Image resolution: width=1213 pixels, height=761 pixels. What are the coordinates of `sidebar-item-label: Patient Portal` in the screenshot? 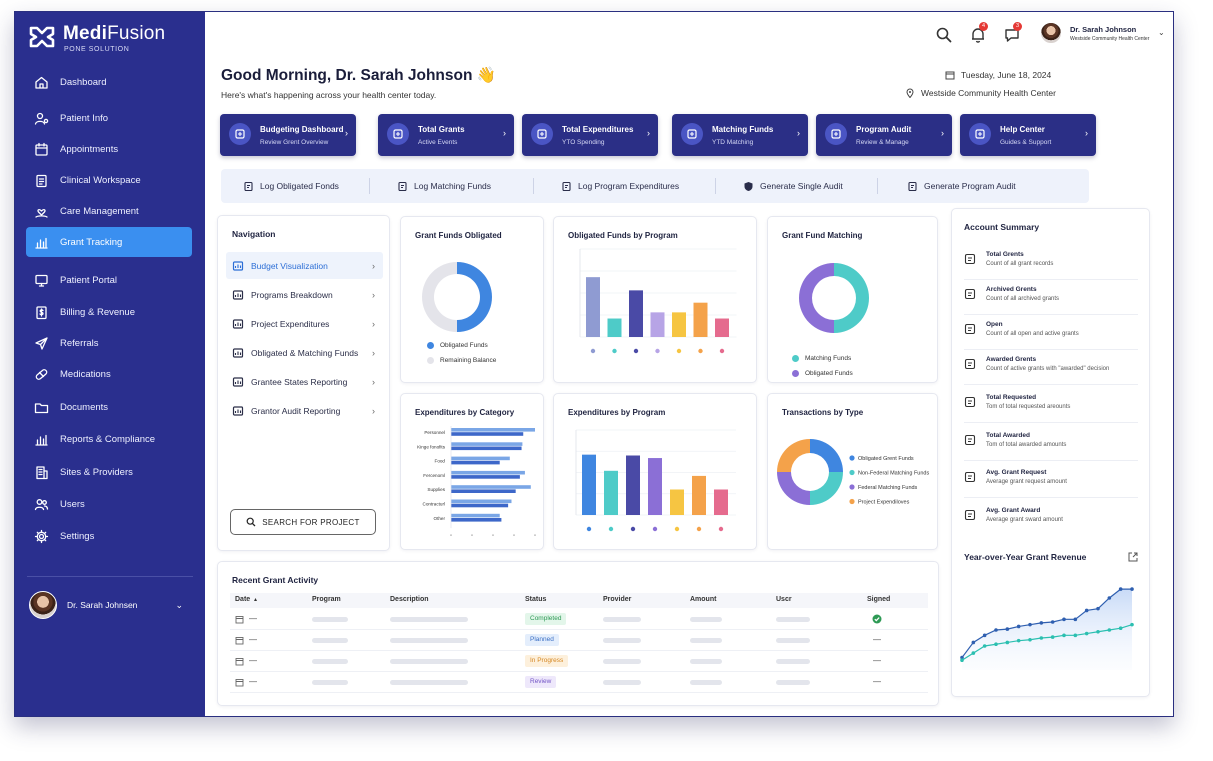 It's located at (89, 280).